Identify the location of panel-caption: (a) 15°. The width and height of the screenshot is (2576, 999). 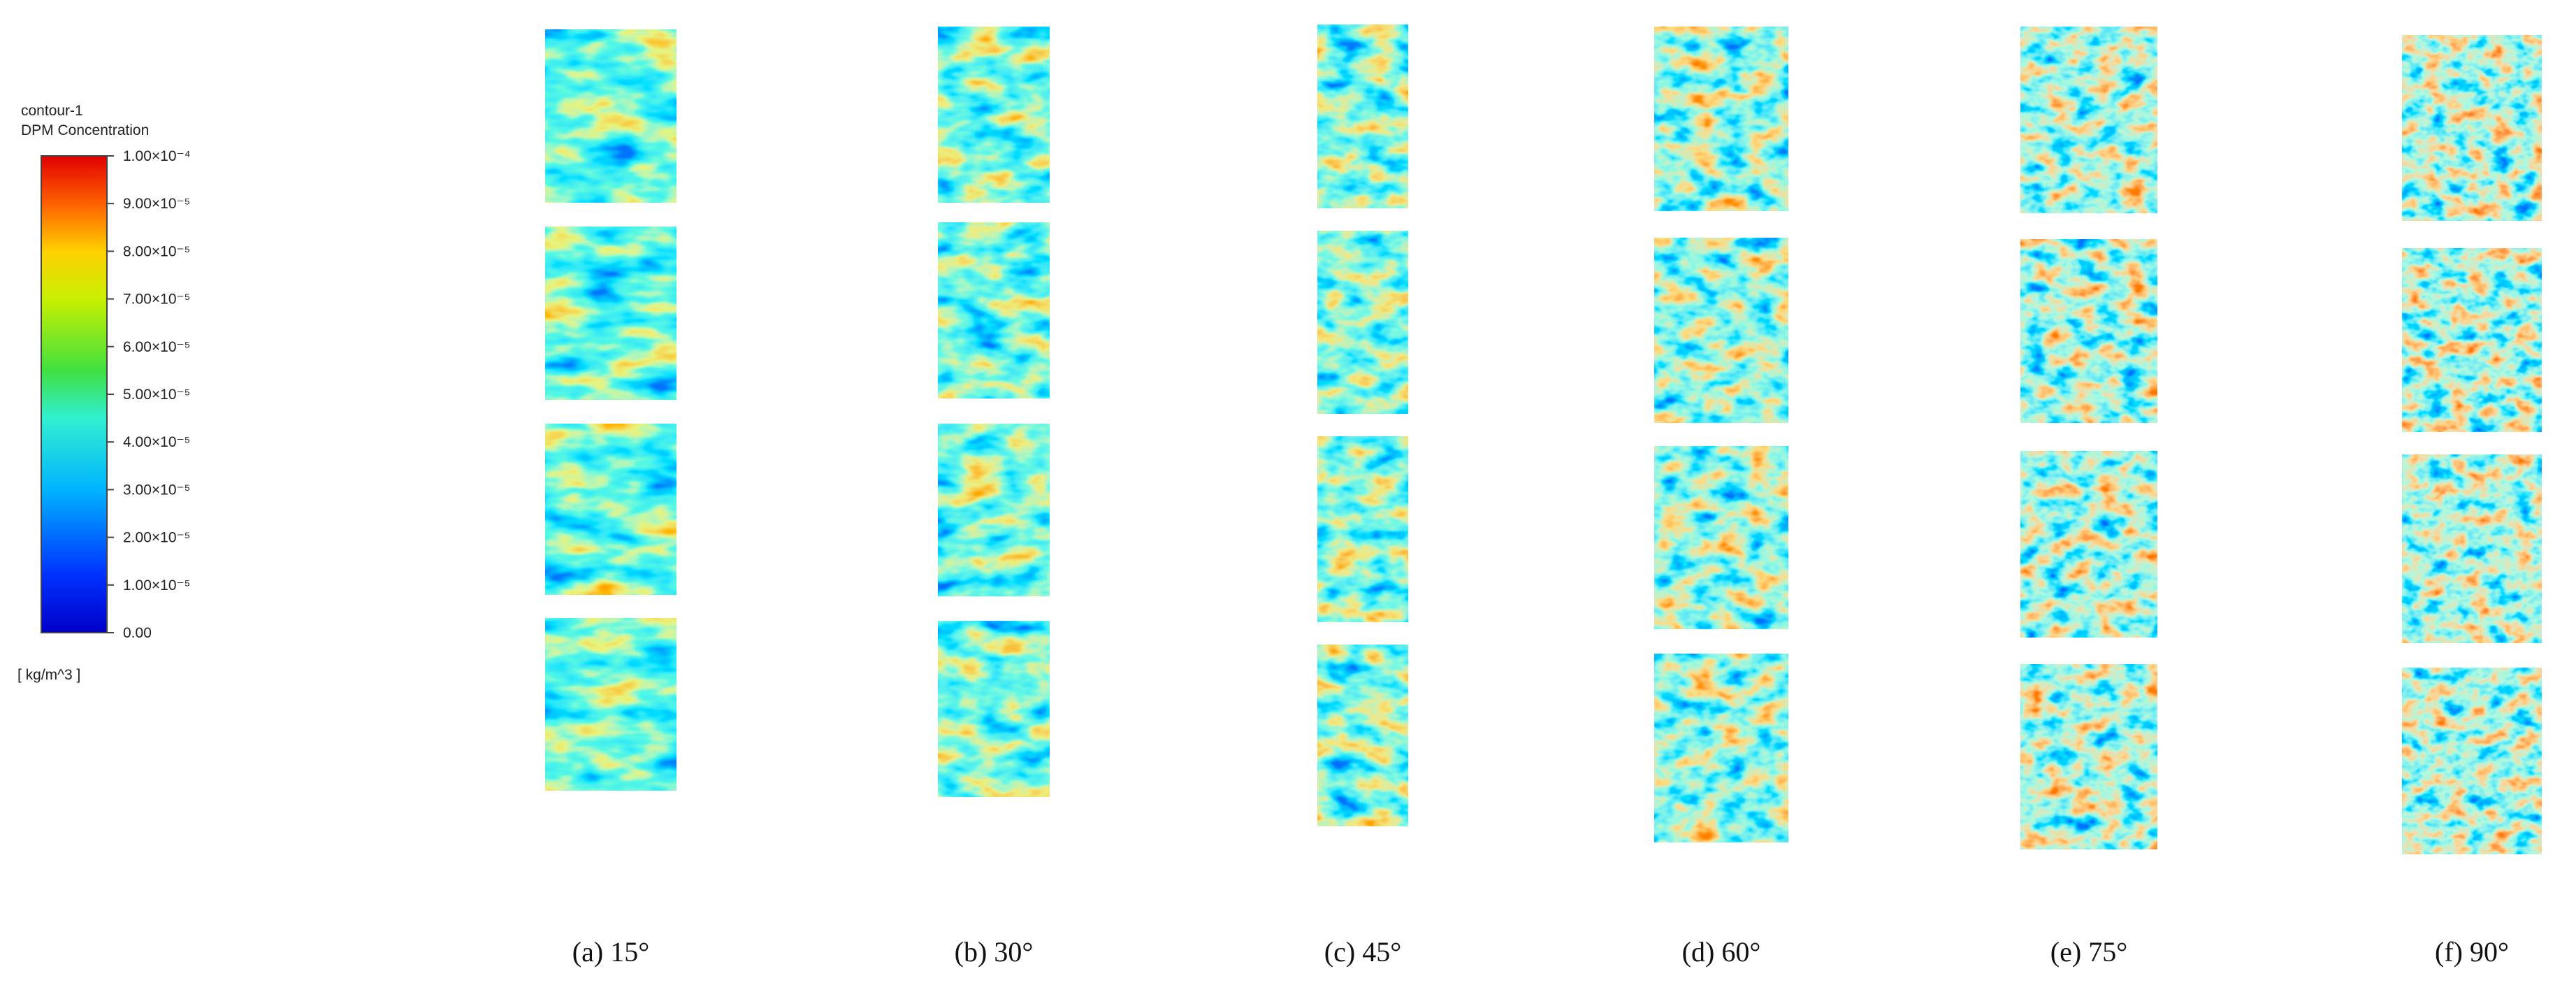
(610, 952).